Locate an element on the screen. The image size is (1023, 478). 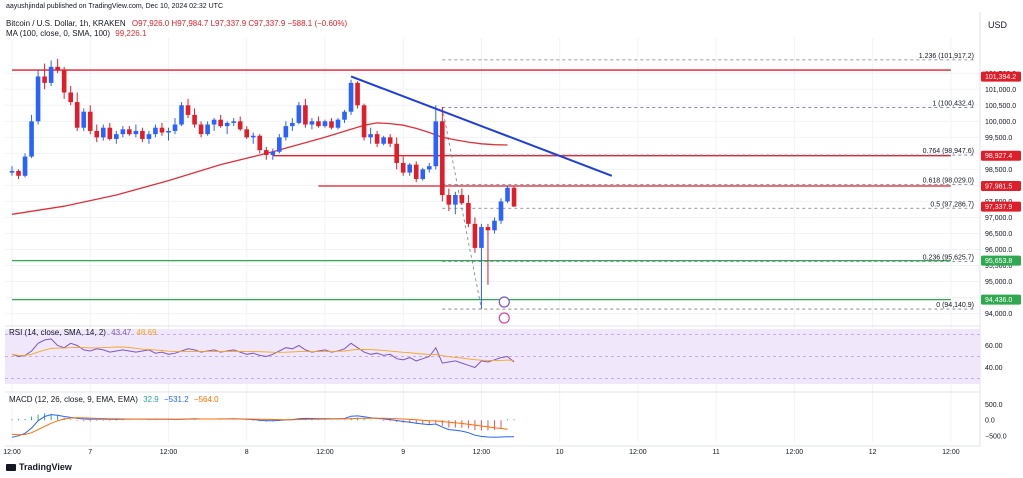
price-tick-label: 100,500.0 is located at coordinates (1000, 106).